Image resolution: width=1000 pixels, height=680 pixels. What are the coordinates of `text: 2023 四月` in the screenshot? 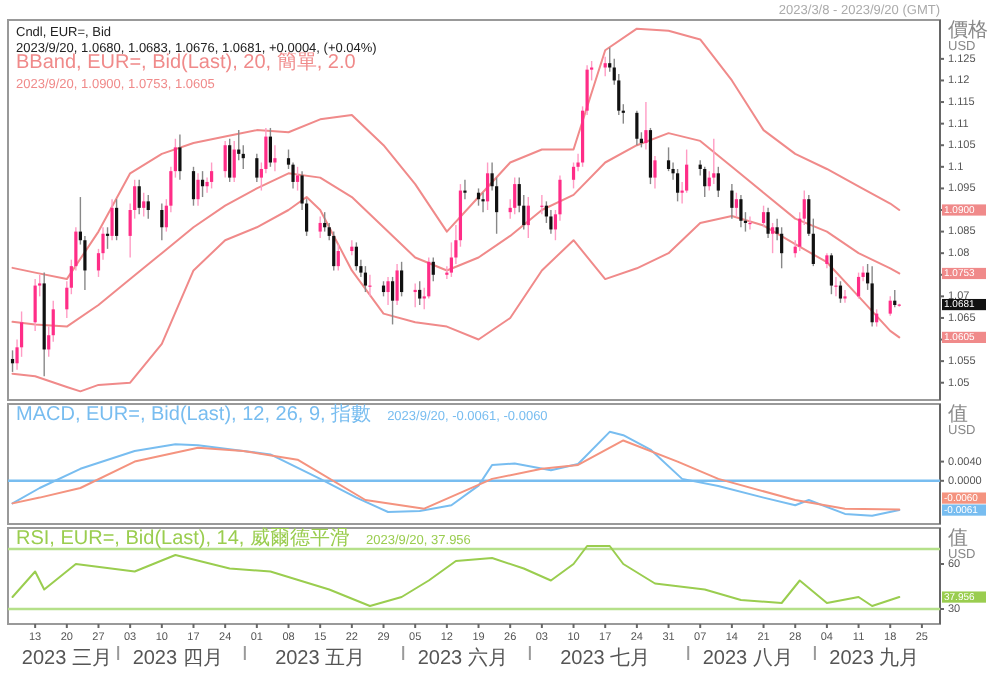 It's located at (177, 659).